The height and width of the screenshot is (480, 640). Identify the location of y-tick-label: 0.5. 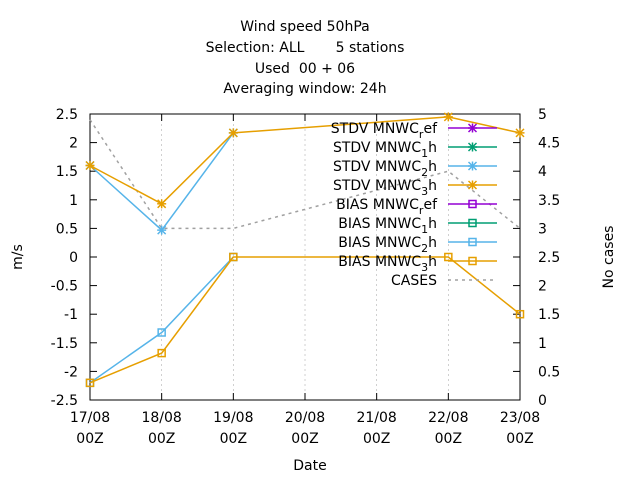
(67, 229).